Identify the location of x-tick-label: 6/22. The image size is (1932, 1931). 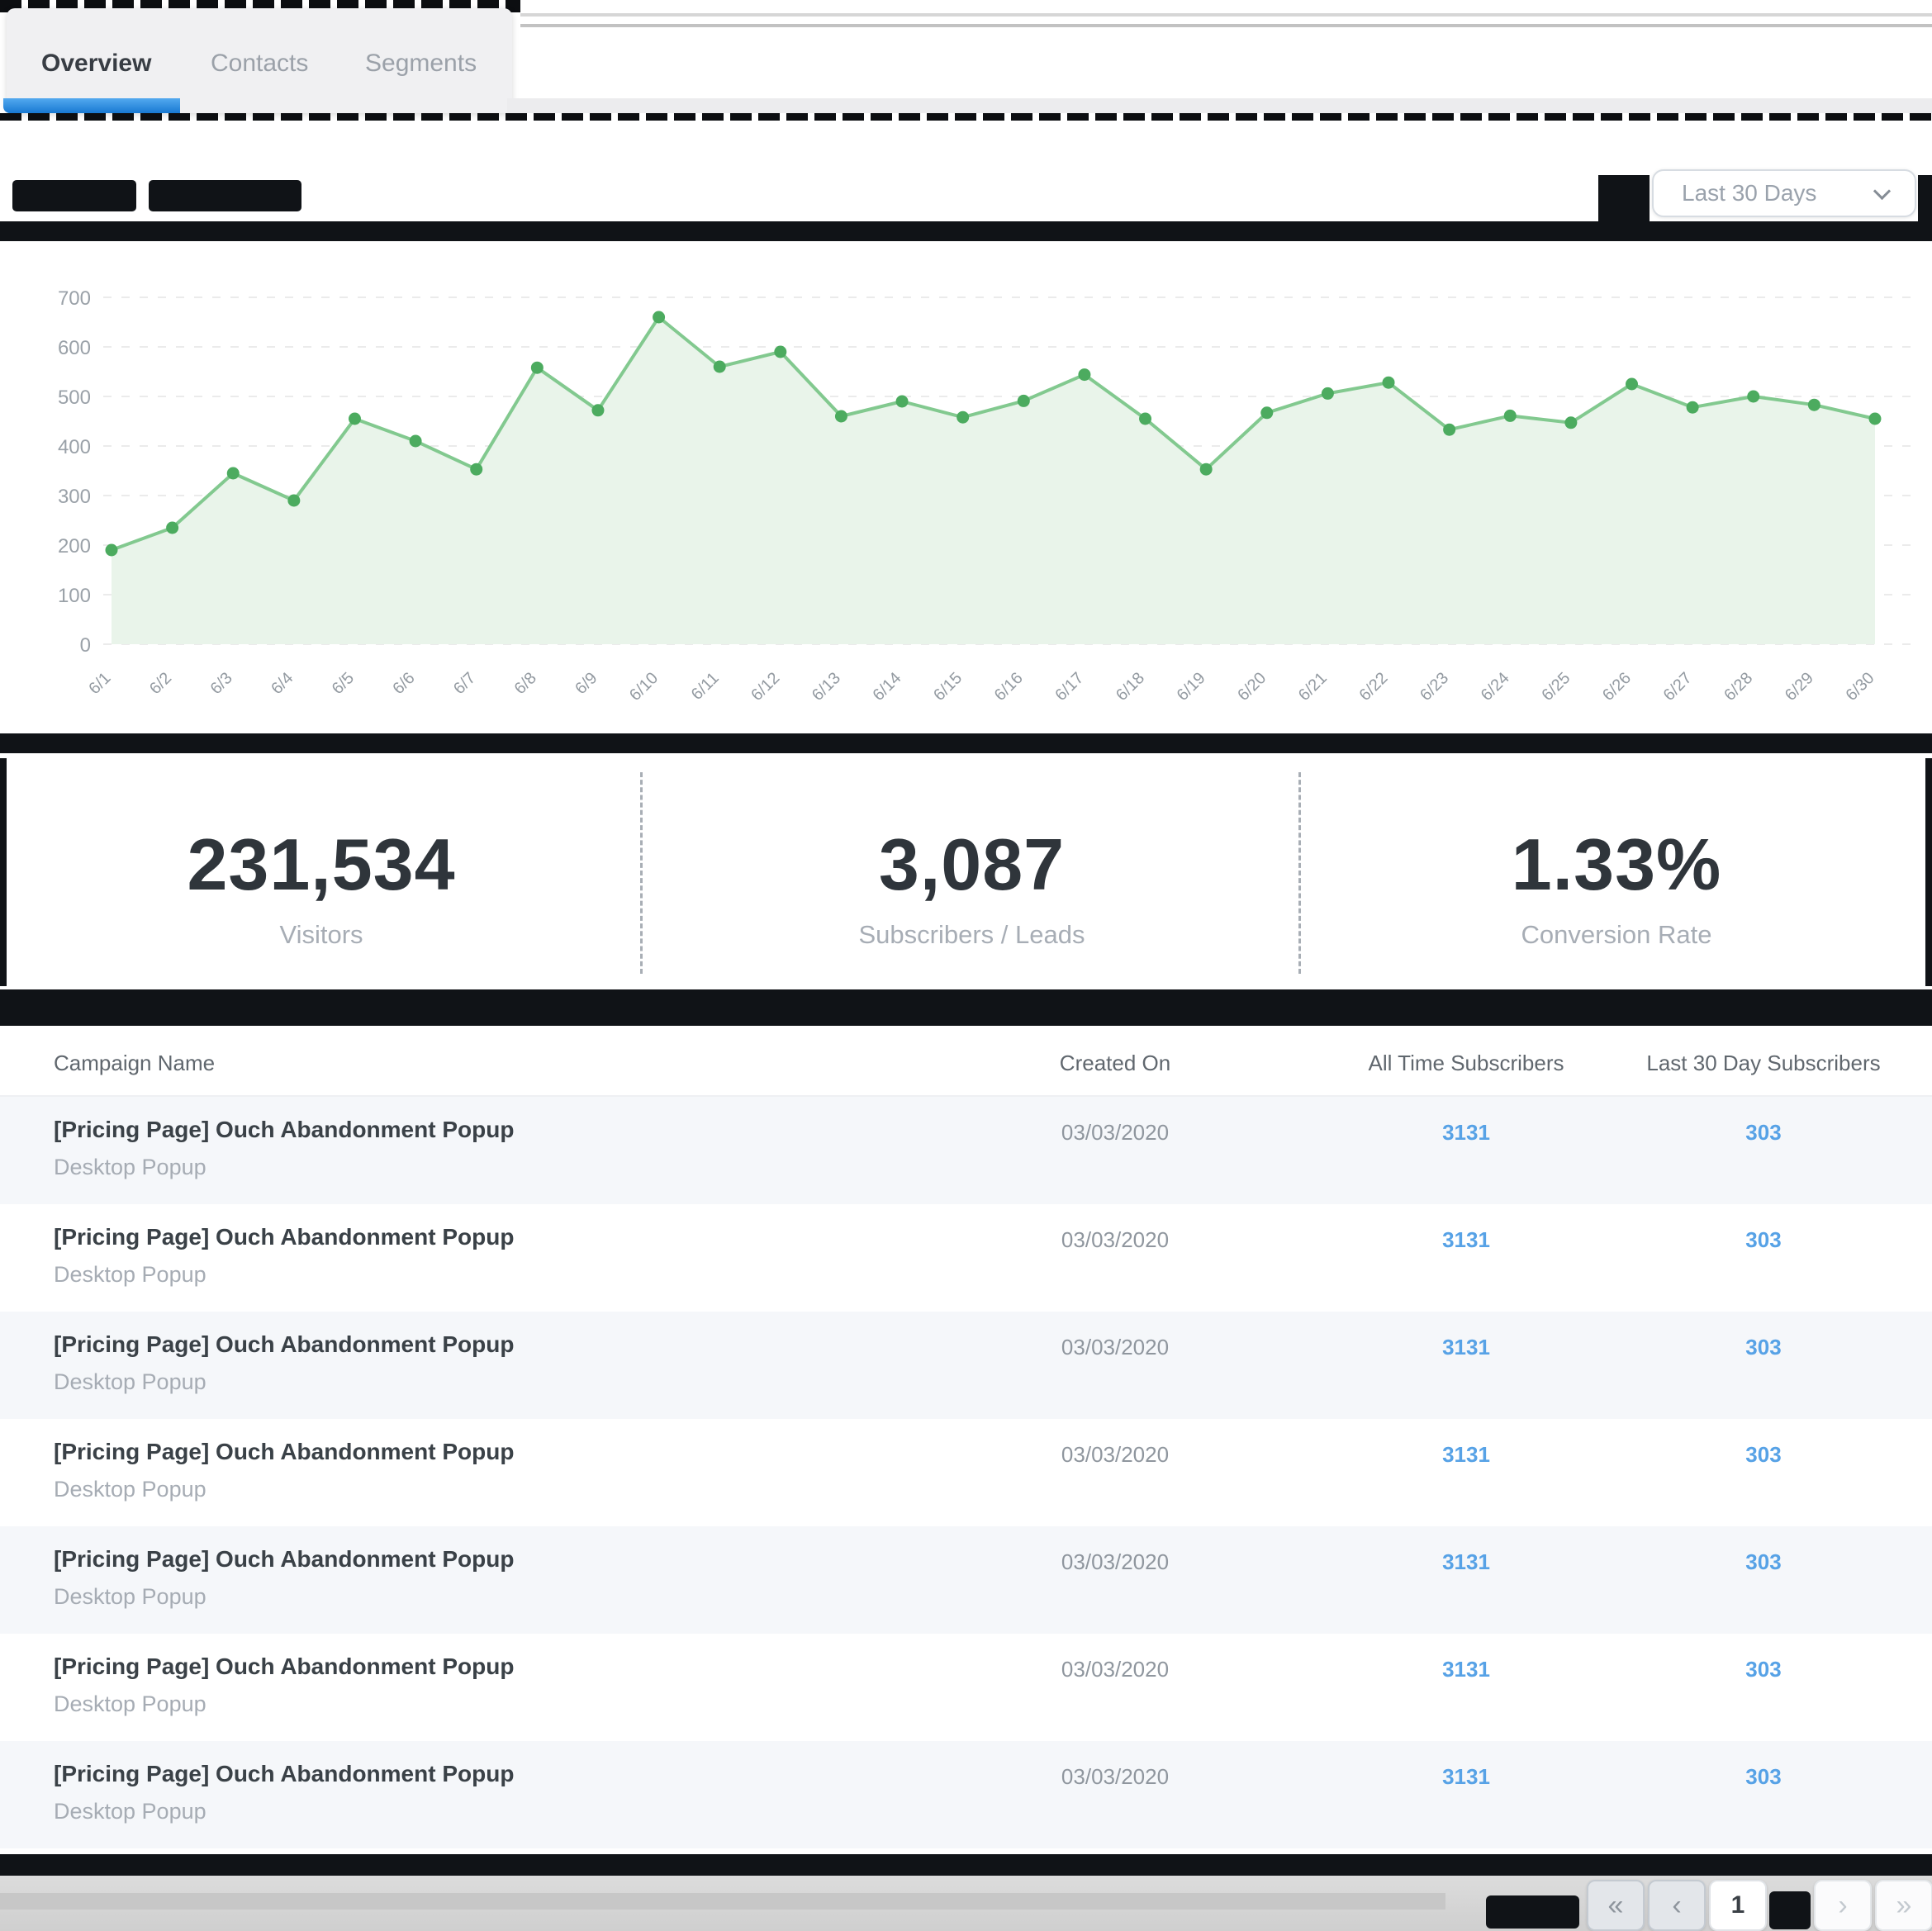
(1373, 687).